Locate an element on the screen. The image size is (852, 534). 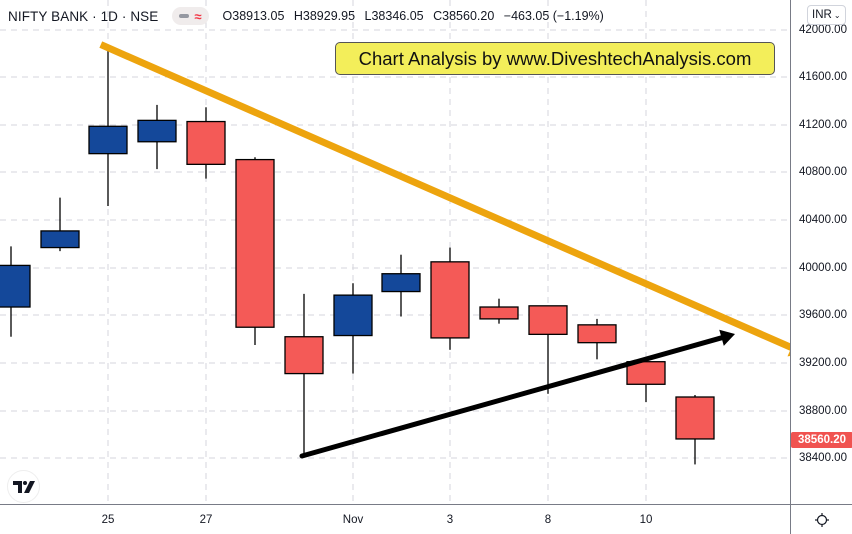
legend-status-pill: ≈ is located at coordinates (190, 16).